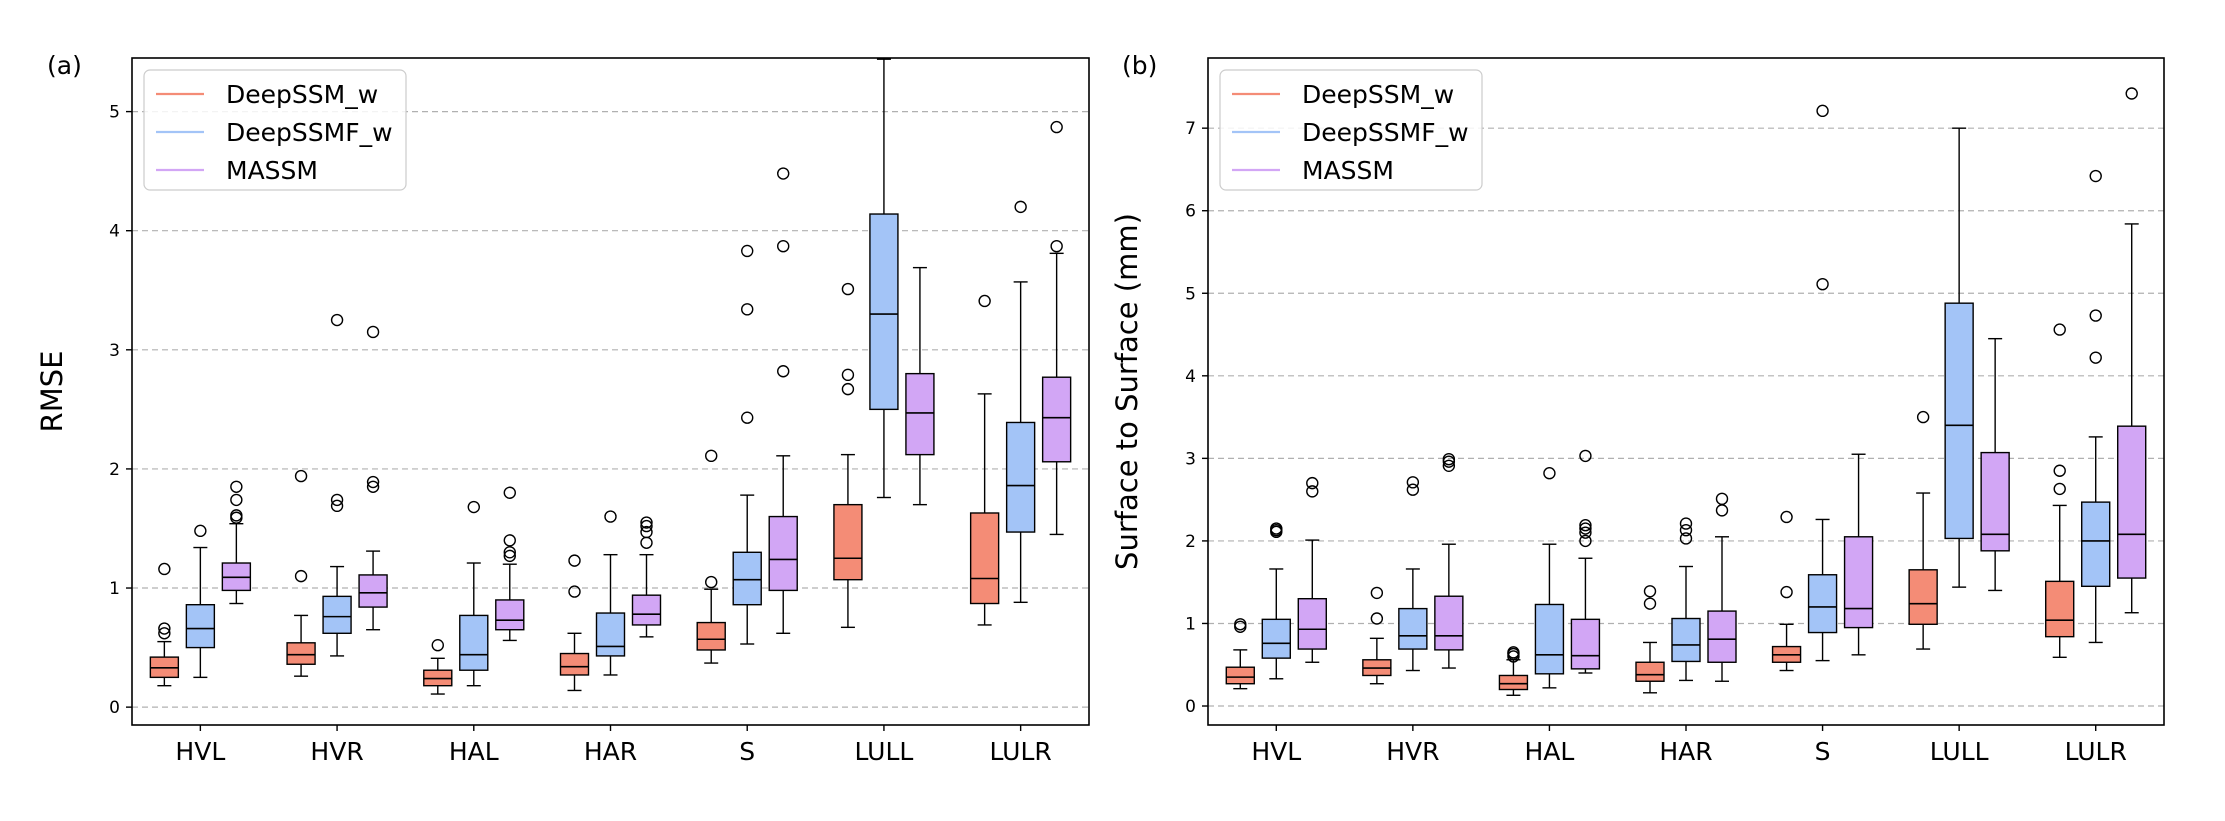 The width and height of the screenshot is (2225, 821). Describe the element at coordinates (1190, 129) in the screenshot. I see `y-tick-label: 7` at that location.